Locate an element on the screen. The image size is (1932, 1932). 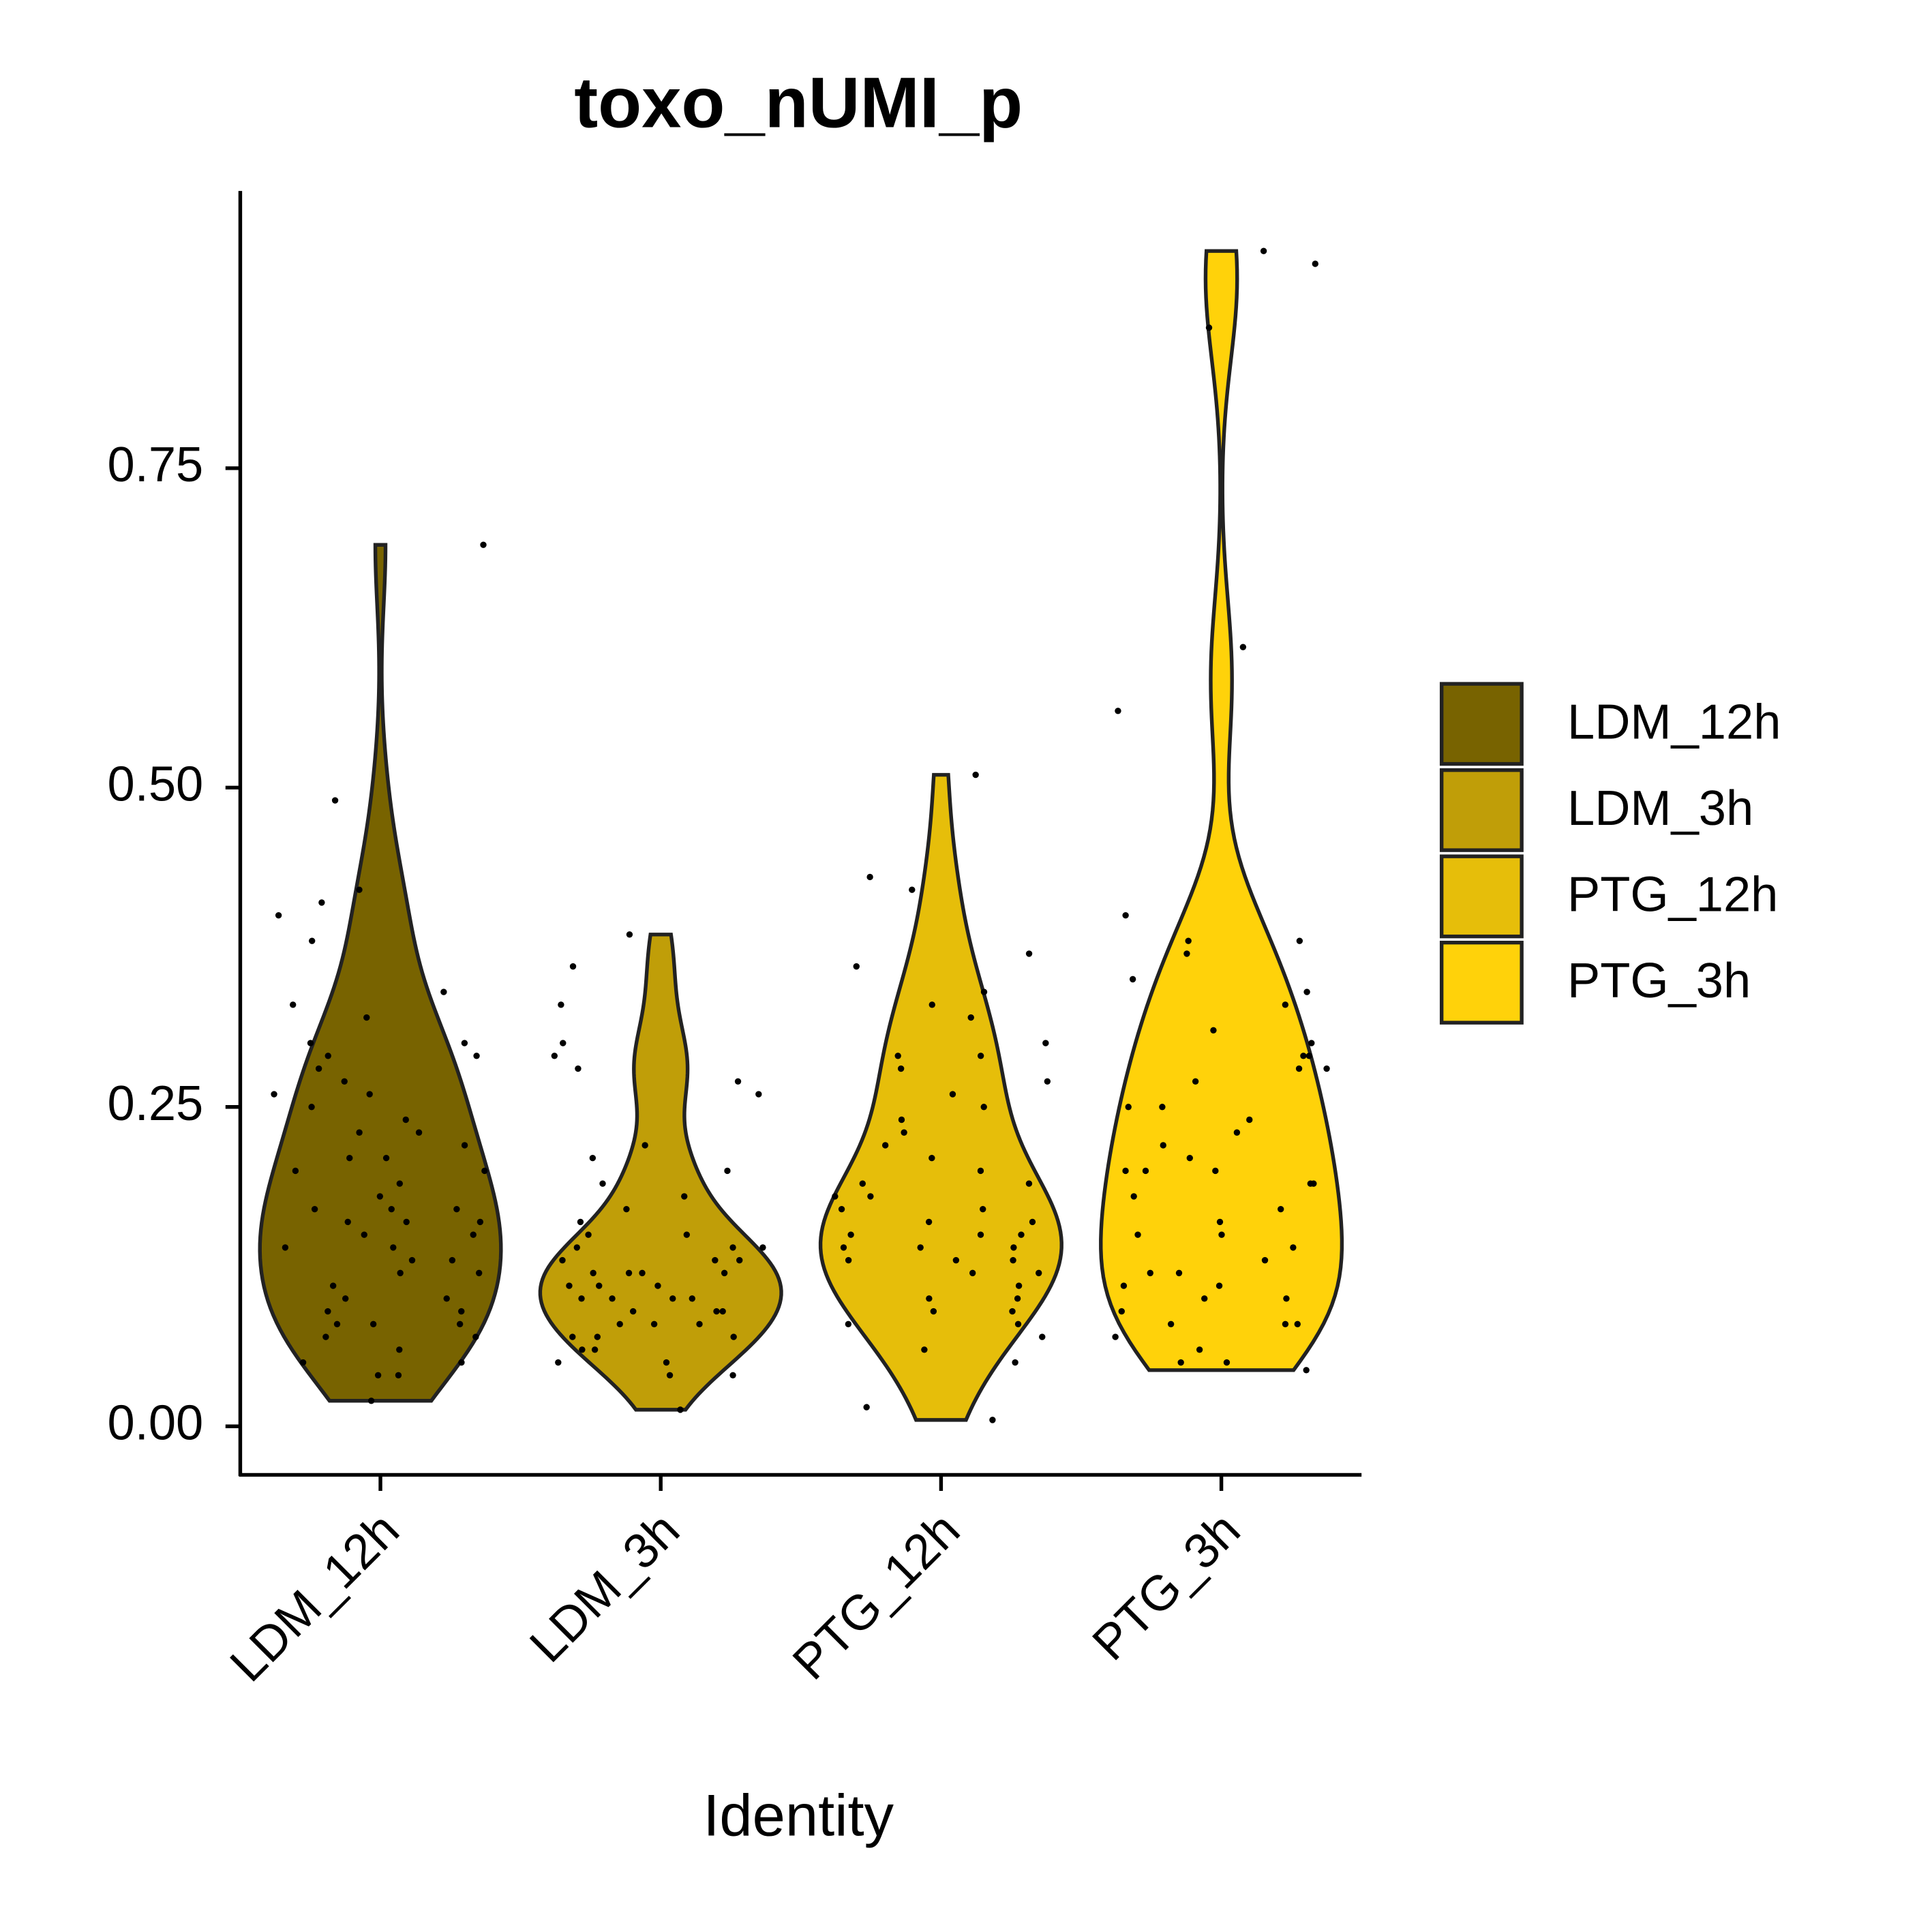
x-axis-label: Identity is located at coordinates (798, 1815).